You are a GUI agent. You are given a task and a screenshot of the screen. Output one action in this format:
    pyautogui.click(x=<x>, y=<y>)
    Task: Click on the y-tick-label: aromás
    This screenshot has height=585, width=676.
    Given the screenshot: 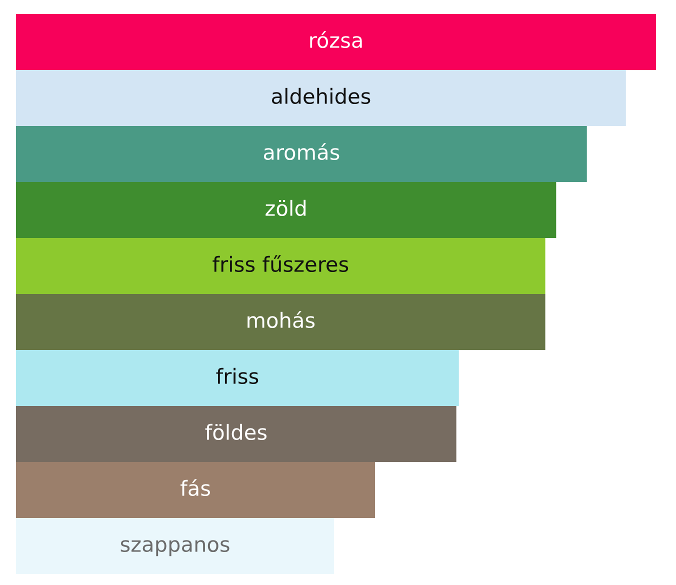 What is the action you would take?
    pyautogui.click(x=302, y=151)
    